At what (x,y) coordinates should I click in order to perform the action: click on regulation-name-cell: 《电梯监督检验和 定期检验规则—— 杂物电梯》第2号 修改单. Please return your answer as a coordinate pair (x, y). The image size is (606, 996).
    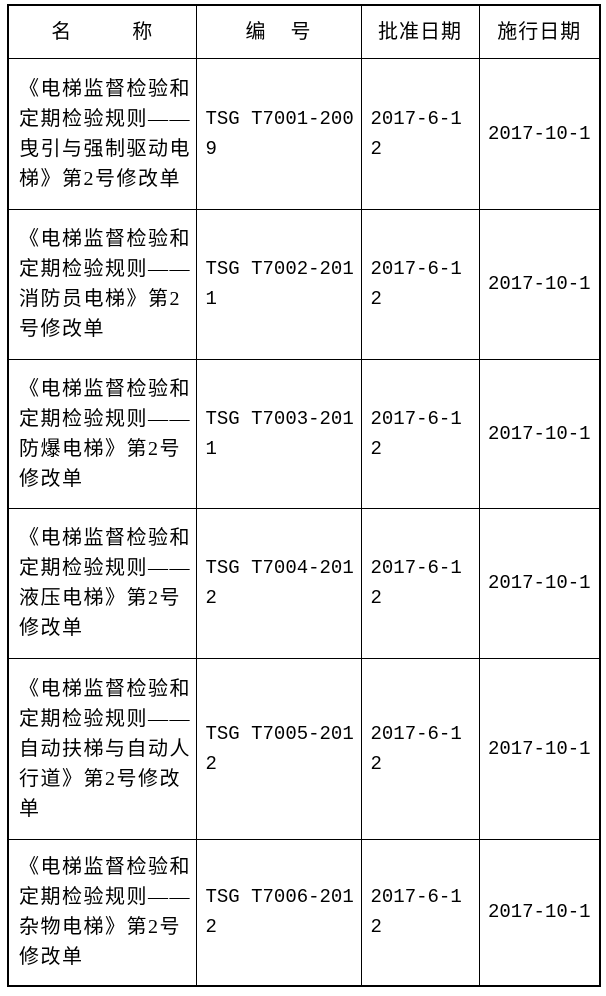
    Looking at the image, I should click on (102, 912).